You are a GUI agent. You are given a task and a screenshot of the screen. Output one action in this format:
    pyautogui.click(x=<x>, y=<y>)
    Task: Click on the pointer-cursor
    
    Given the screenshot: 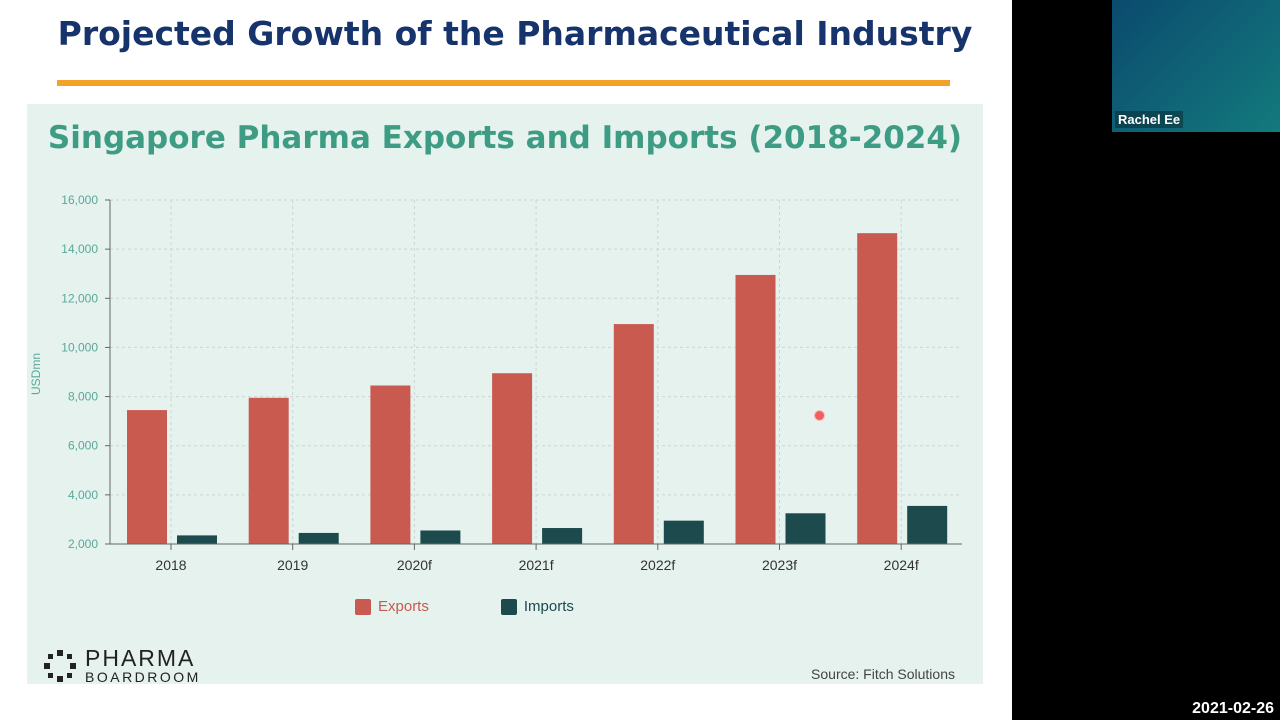 What is the action you would take?
    pyautogui.click(x=819, y=415)
    